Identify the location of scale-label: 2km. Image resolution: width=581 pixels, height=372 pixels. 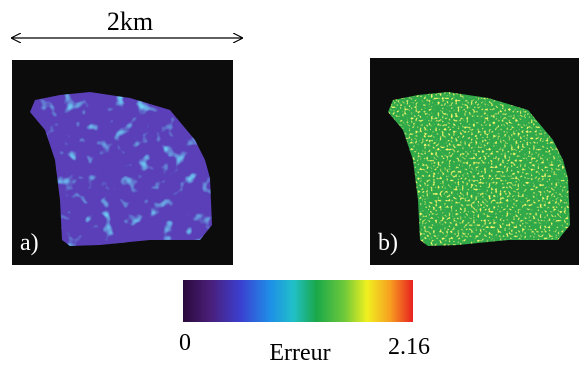
(130, 21).